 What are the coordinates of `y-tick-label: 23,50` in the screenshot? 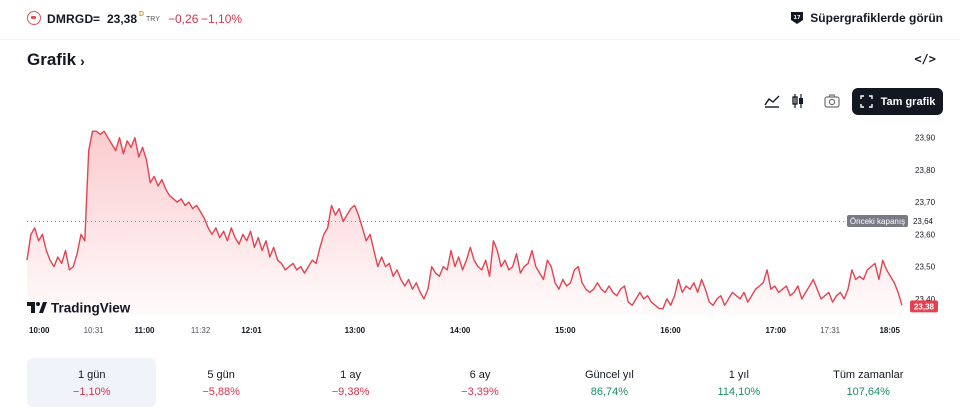 It's located at (925, 267).